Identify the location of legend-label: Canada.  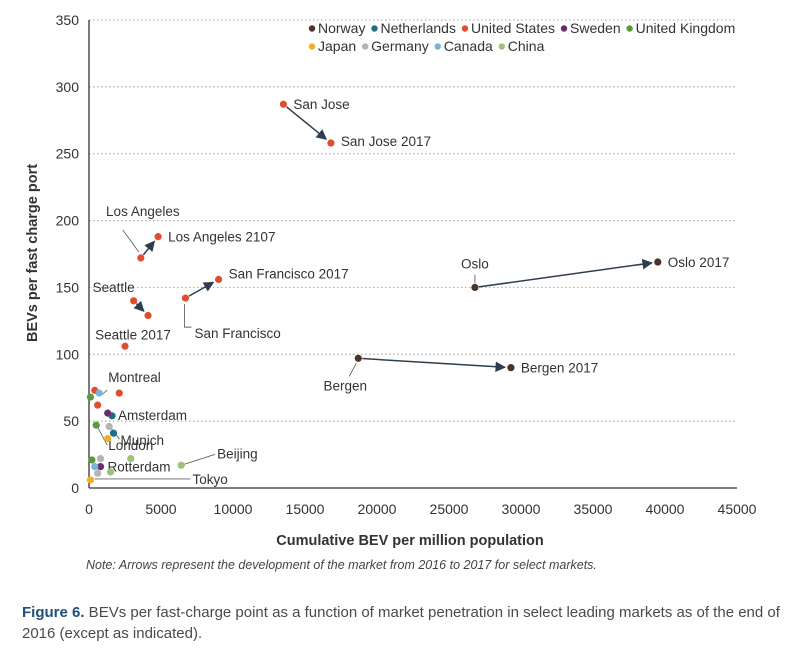
(468, 46).